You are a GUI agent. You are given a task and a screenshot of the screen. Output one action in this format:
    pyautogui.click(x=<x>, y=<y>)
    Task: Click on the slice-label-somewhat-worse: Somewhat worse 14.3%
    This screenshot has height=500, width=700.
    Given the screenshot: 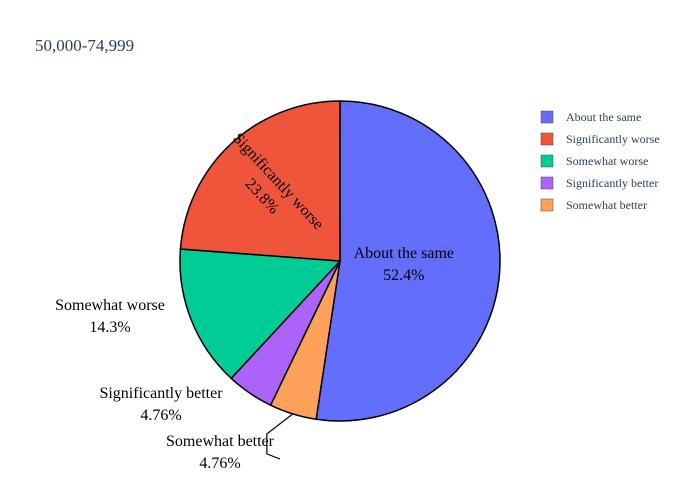 What is the action you would take?
    pyautogui.click(x=110, y=316)
    